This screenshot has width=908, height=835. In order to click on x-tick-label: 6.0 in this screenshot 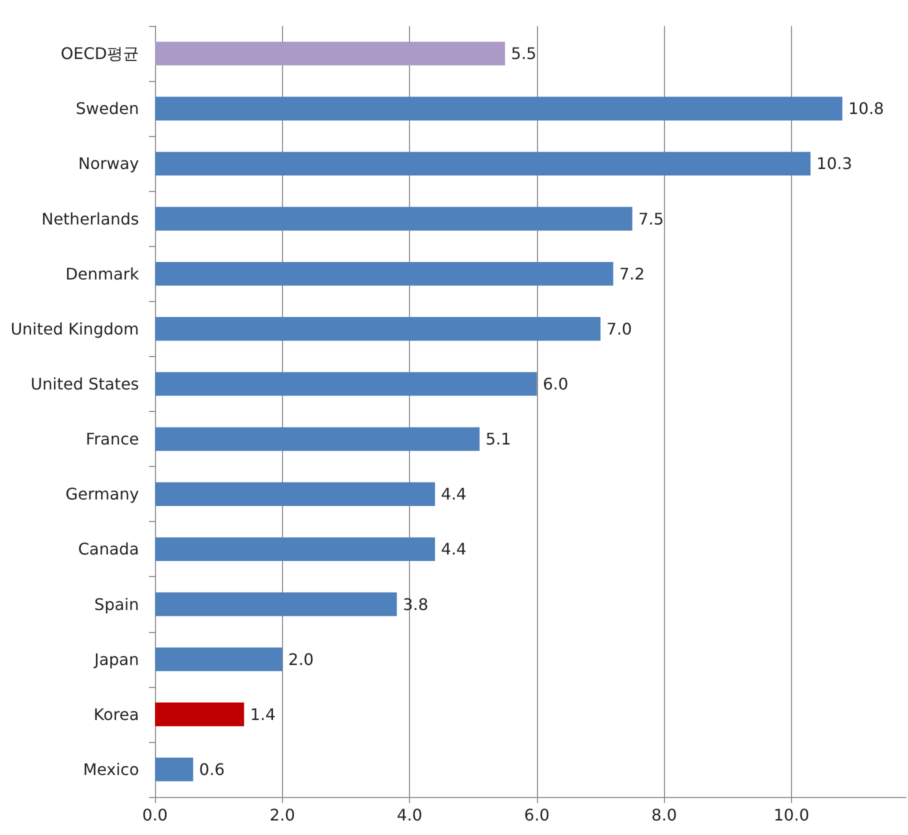, I will do `click(537, 815)`.